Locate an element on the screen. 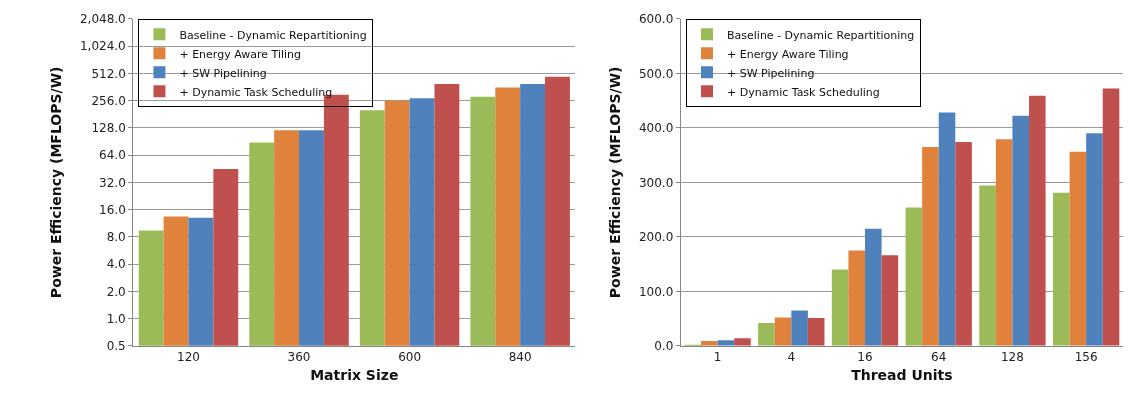 The height and width of the screenshot is (413, 1143). y-tick-label: 500.0 is located at coordinates (656, 73).